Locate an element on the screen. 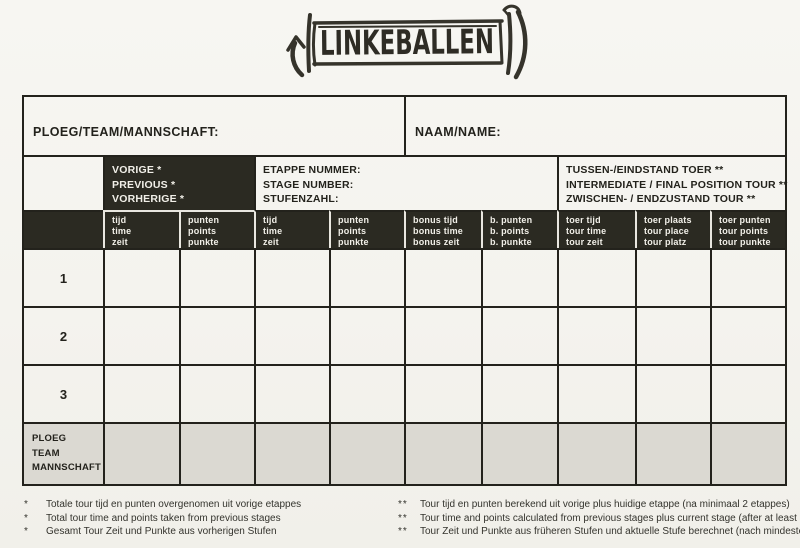 This screenshot has height=548, width=800. row-label: 1 is located at coordinates (63, 277).